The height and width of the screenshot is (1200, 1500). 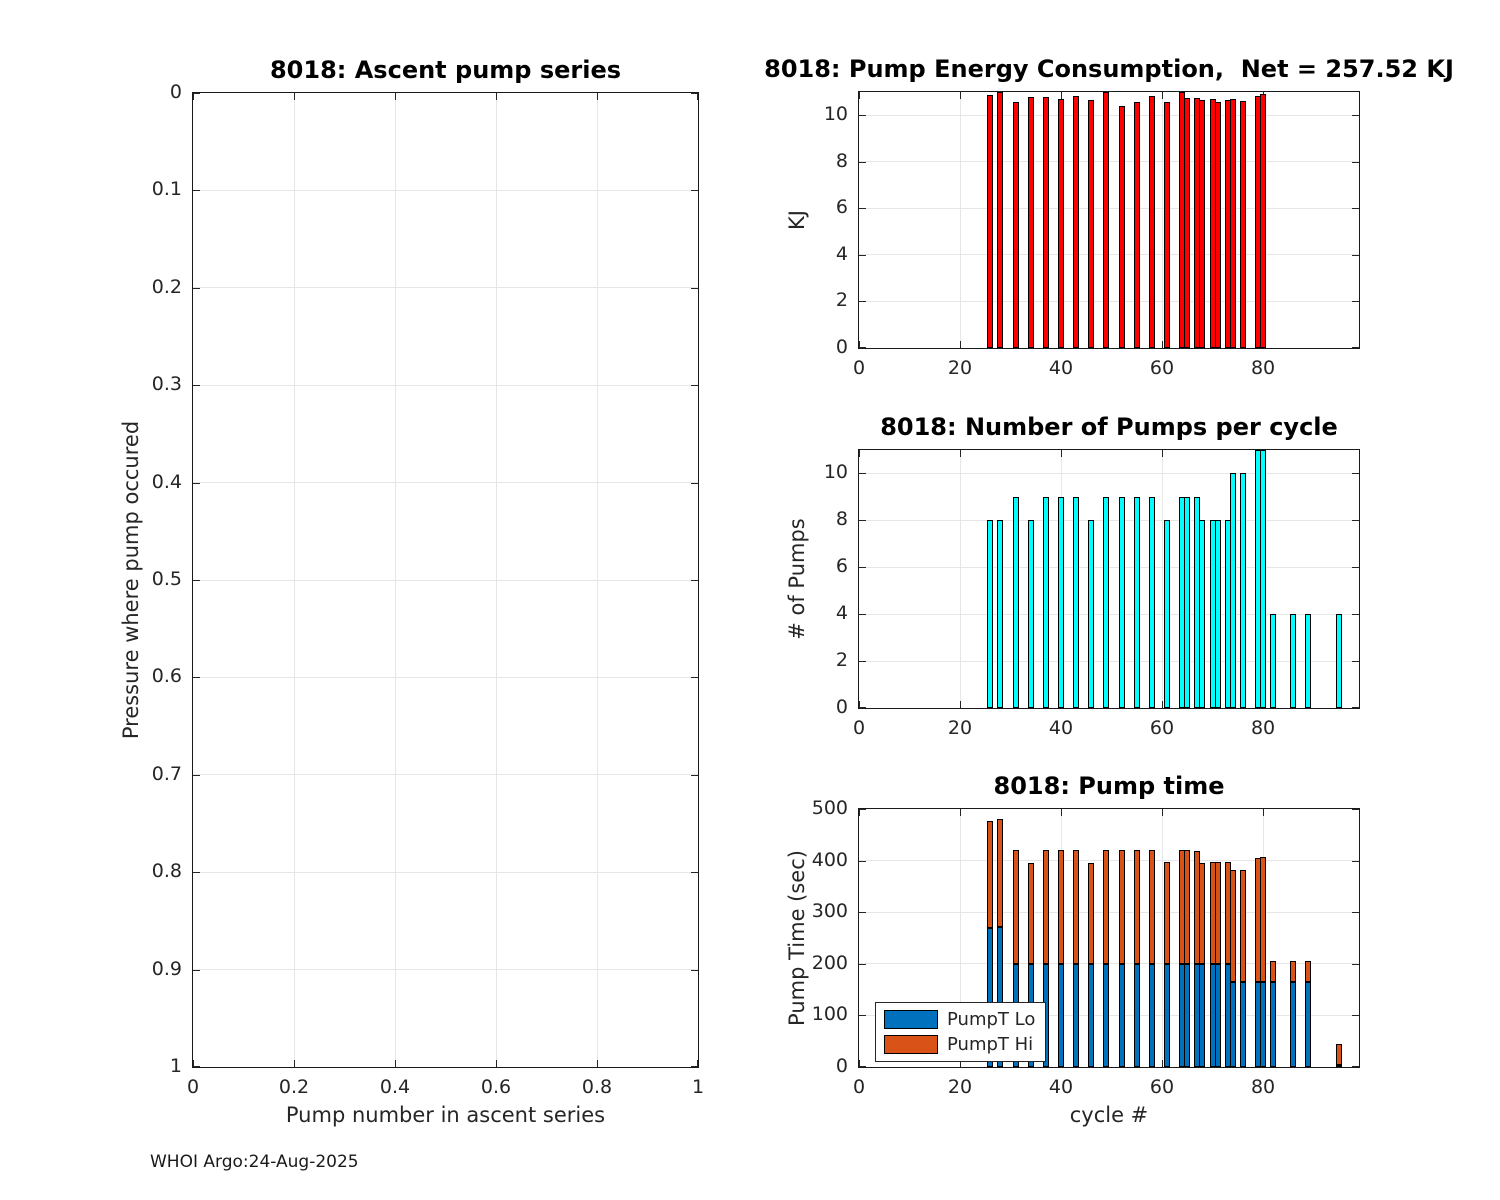 I want to click on y-tick-label: 4, so click(x=841, y=253).